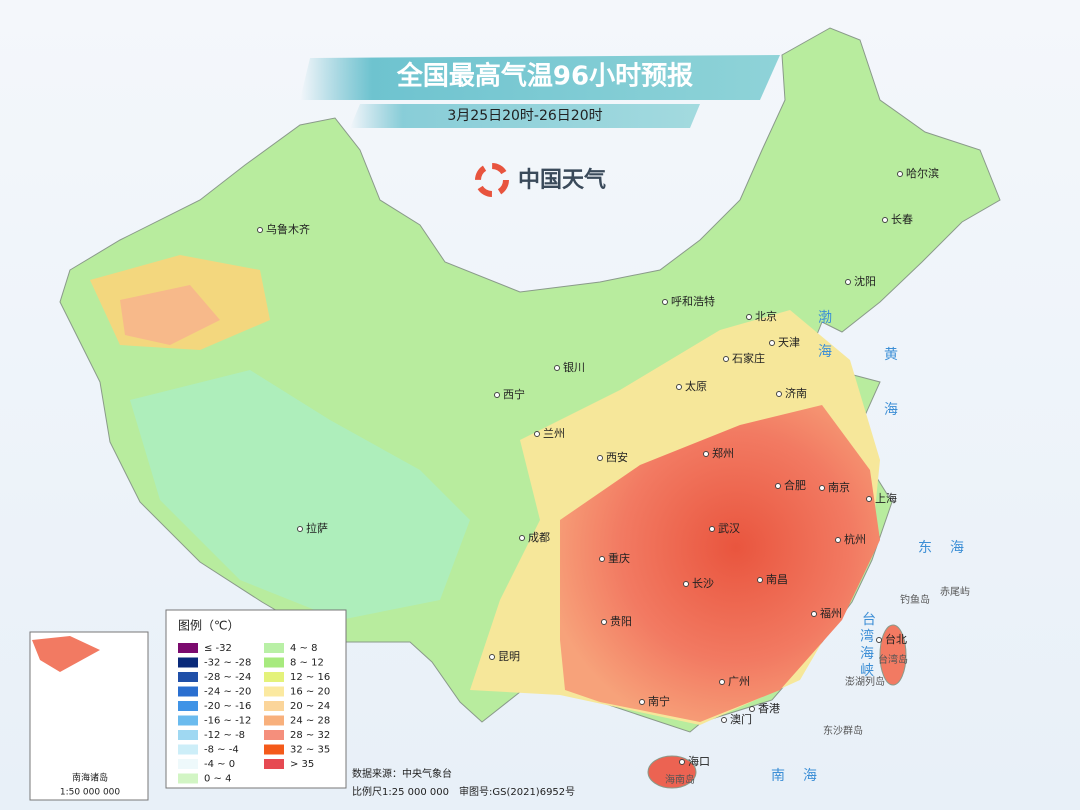 The image size is (1080, 810). I want to click on city-label: 西安, so click(617, 457).